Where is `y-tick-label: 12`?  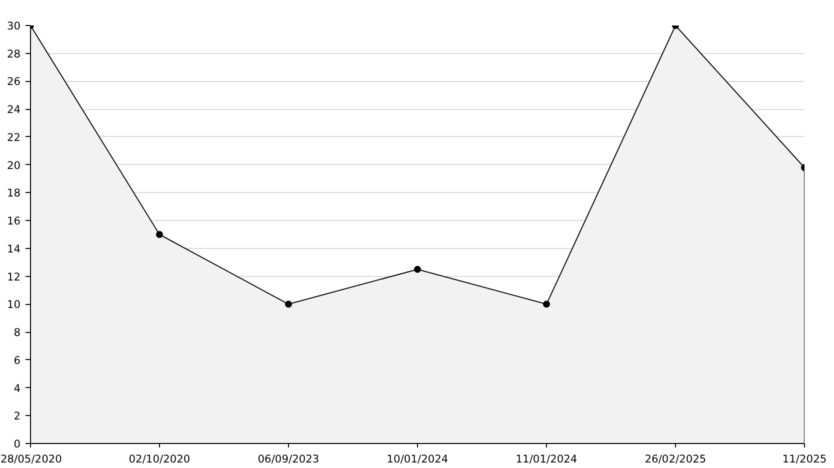 y-tick-label: 12 is located at coordinates (13, 277).